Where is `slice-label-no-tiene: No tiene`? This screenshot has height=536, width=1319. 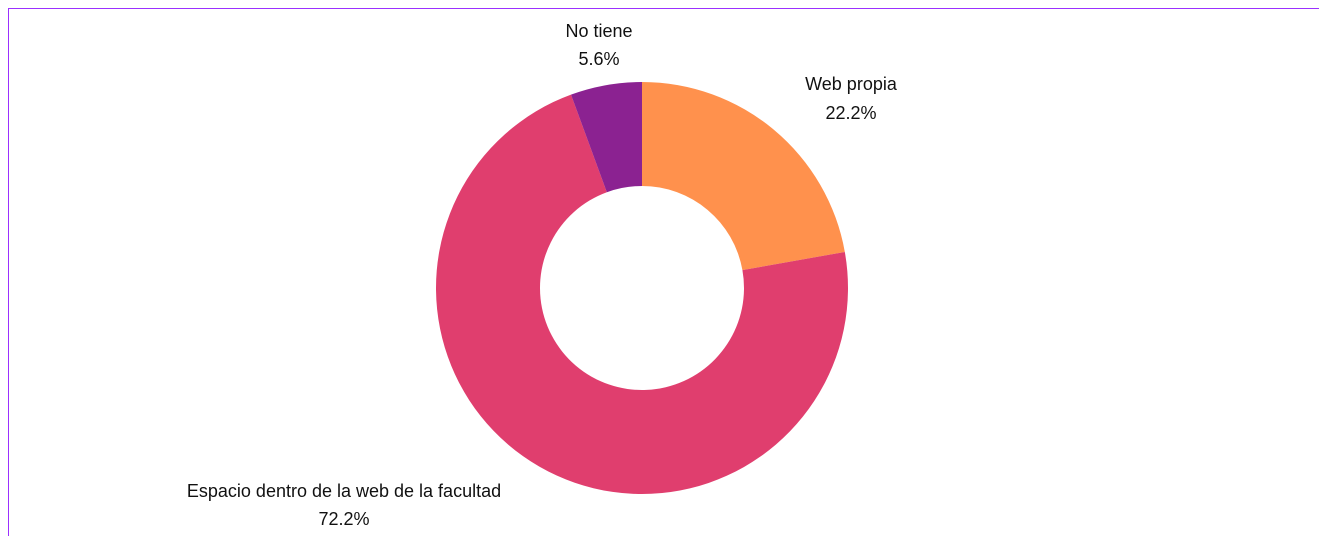
slice-label-no-tiene: No tiene is located at coordinates (598, 31).